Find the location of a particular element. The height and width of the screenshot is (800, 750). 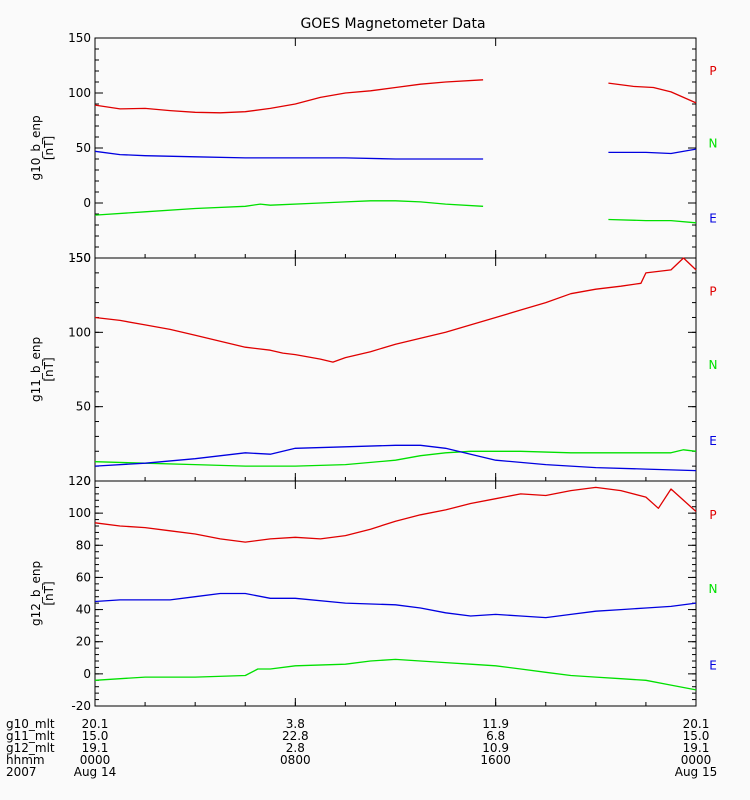

x-axis-value: 22.8 is located at coordinates (295, 736).